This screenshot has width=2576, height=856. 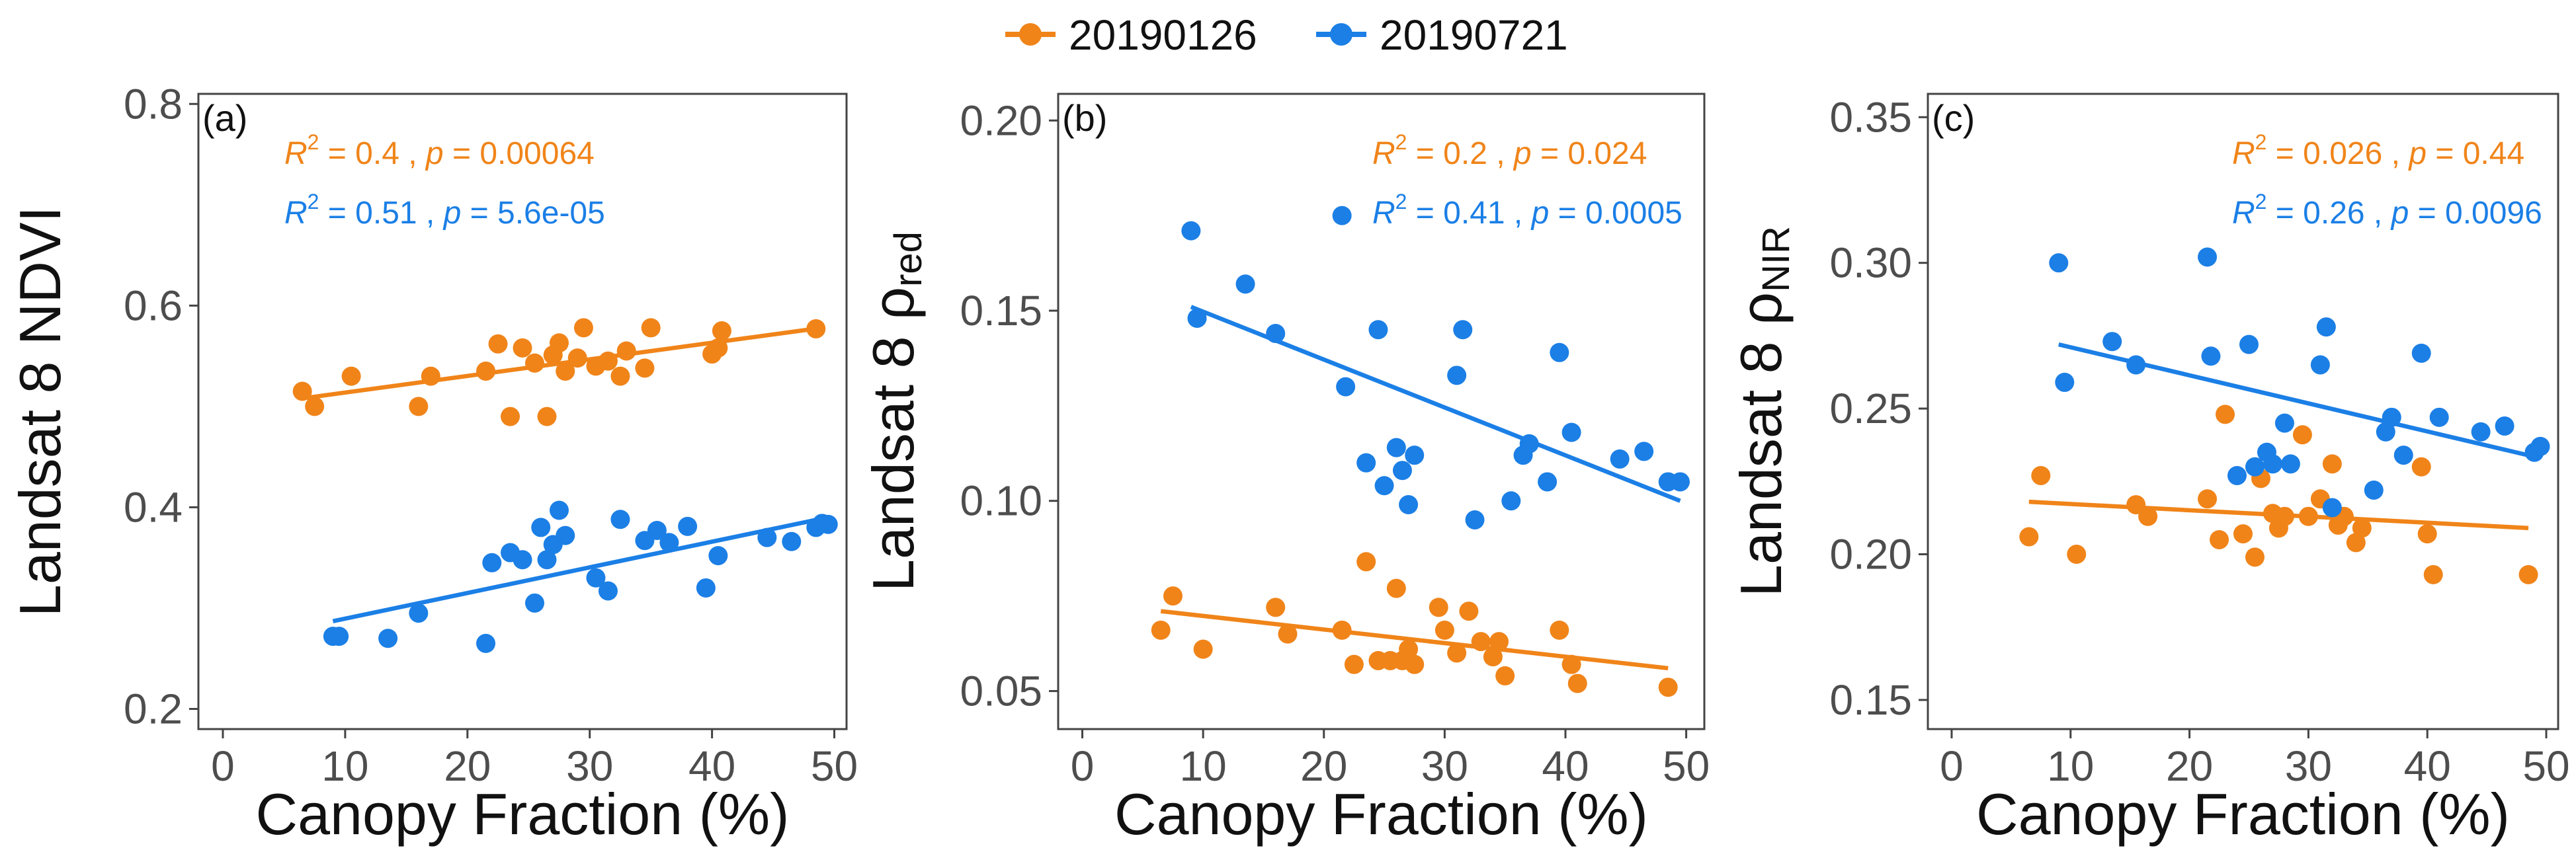 I want to click on legend-label-20190721: 20190721, so click(x=1474, y=35).